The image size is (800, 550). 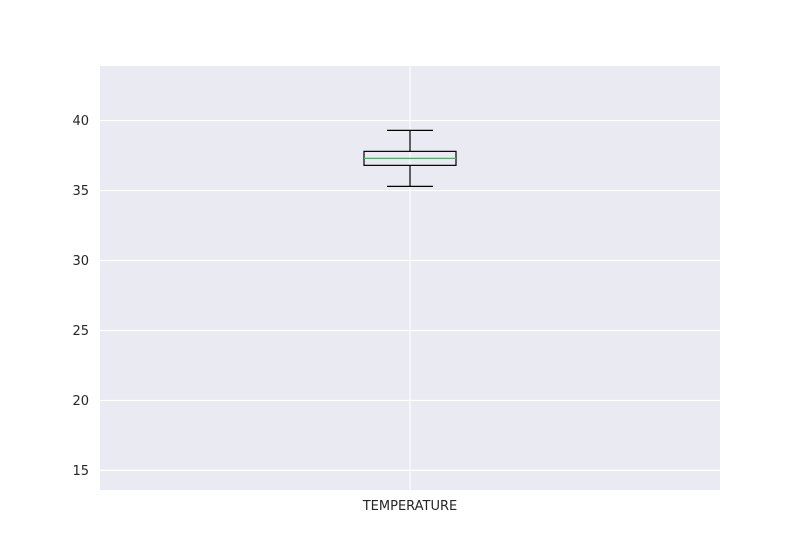 What do you see at coordinates (80, 121) in the screenshot?
I see `y-tick-label: 40` at bounding box center [80, 121].